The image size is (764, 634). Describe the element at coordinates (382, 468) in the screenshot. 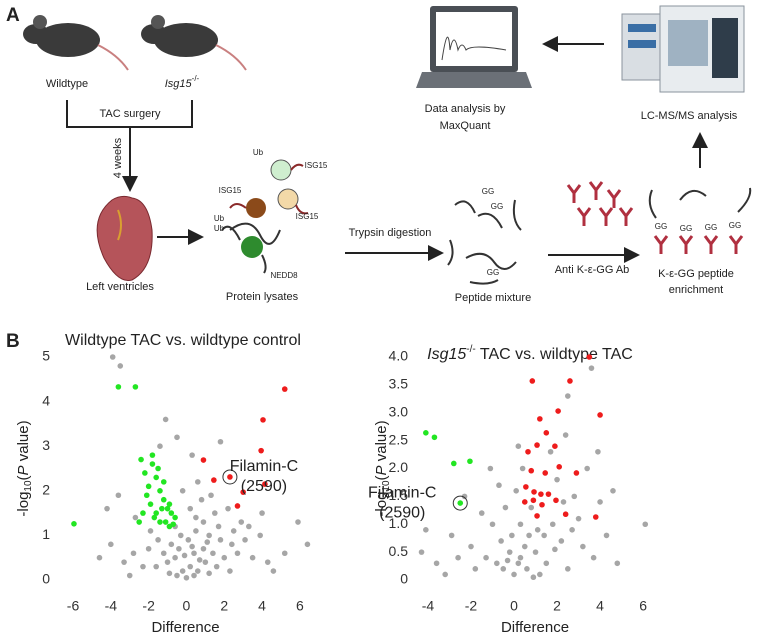

I see `y-axis-label: -log10(P value)` at that location.